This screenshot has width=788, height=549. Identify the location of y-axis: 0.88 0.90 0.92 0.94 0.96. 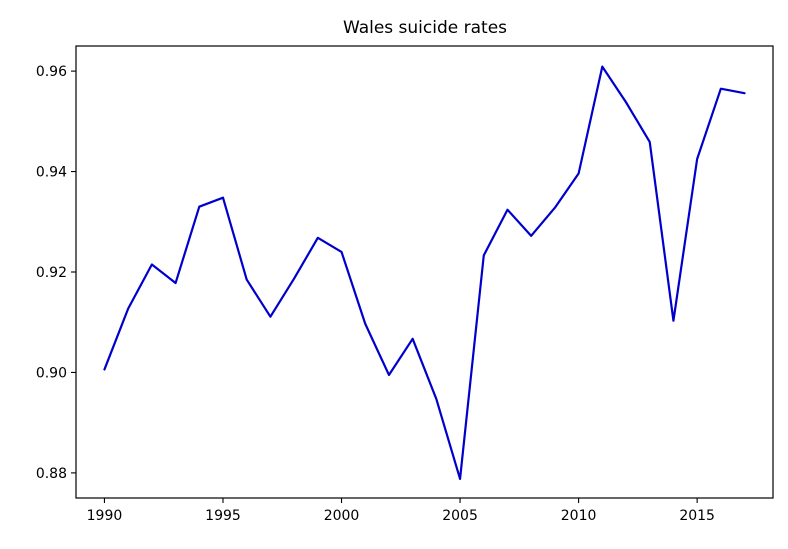
(56, 273).